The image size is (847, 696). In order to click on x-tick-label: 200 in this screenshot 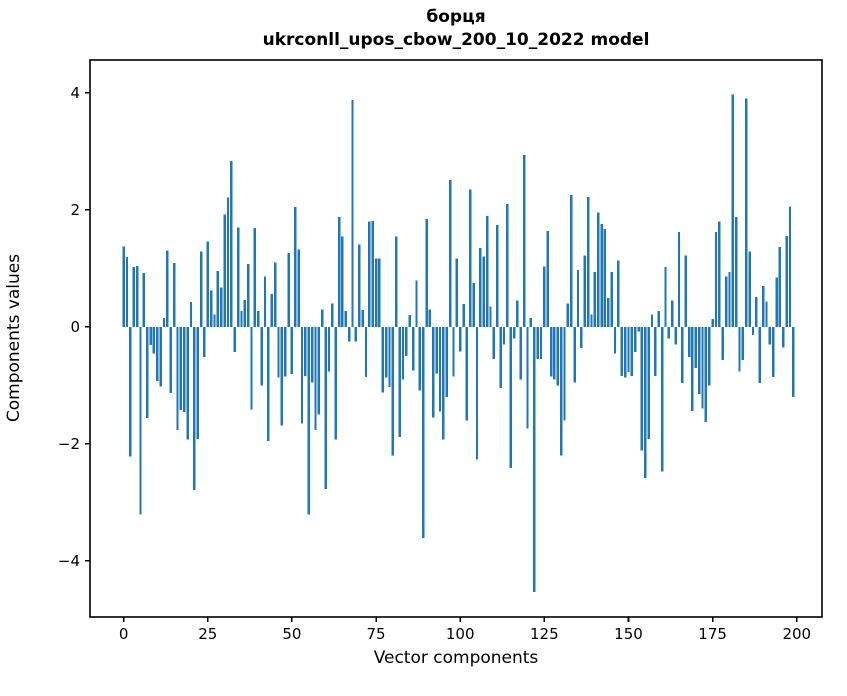, I will do `click(796, 634)`.